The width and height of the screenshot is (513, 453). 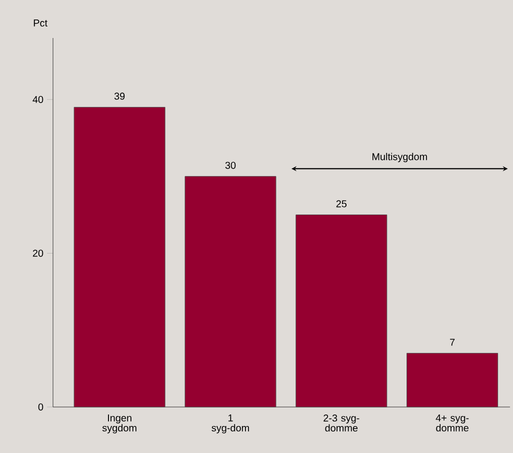 I want to click on data-label: 25, so click(x=341, y=204).